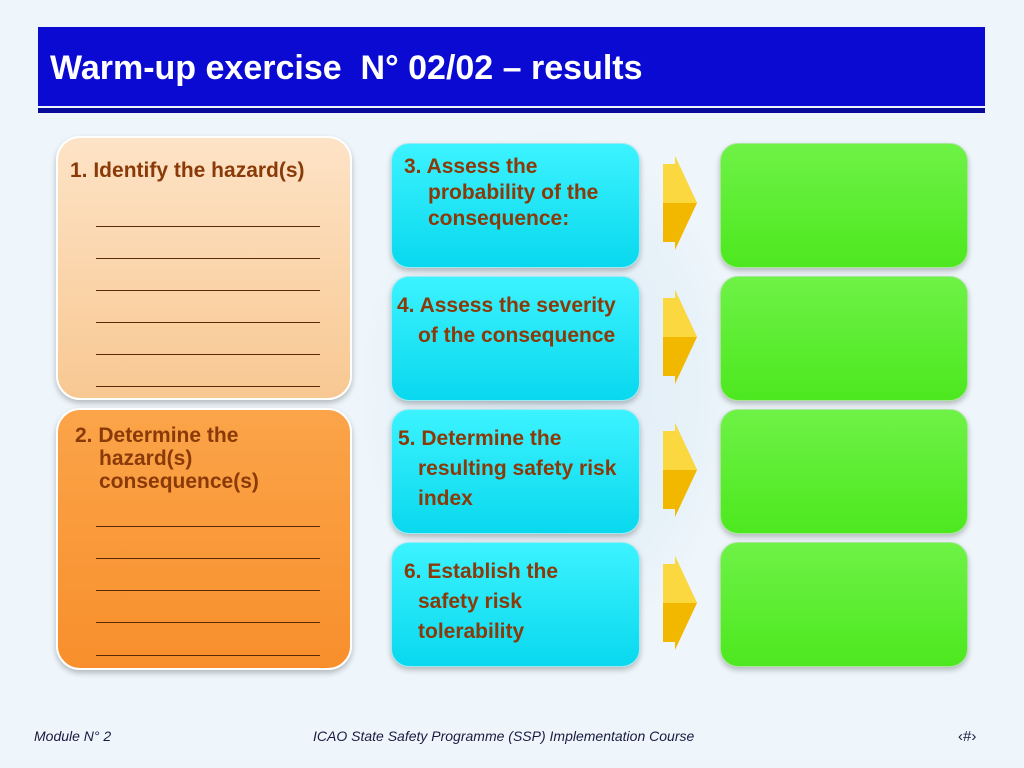  I want to click on step-6-box, so click(515, 604).